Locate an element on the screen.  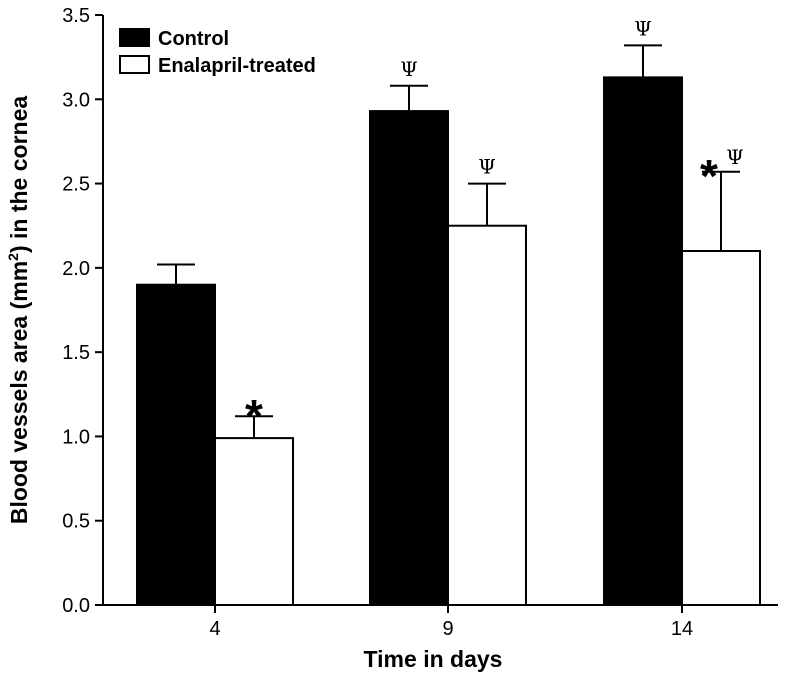
legend-label: Enalapril-treated is located at coordinates (237, 66).